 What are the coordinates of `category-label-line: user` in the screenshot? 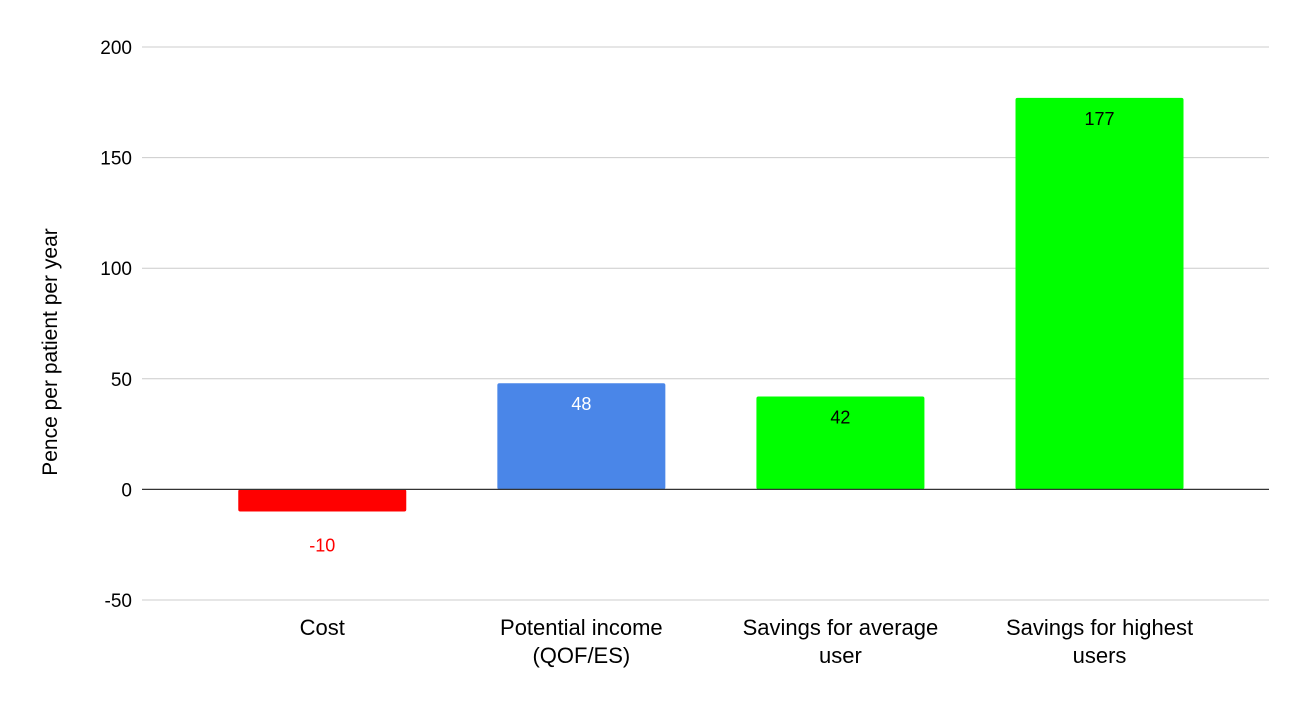 It's located at (840, 655).